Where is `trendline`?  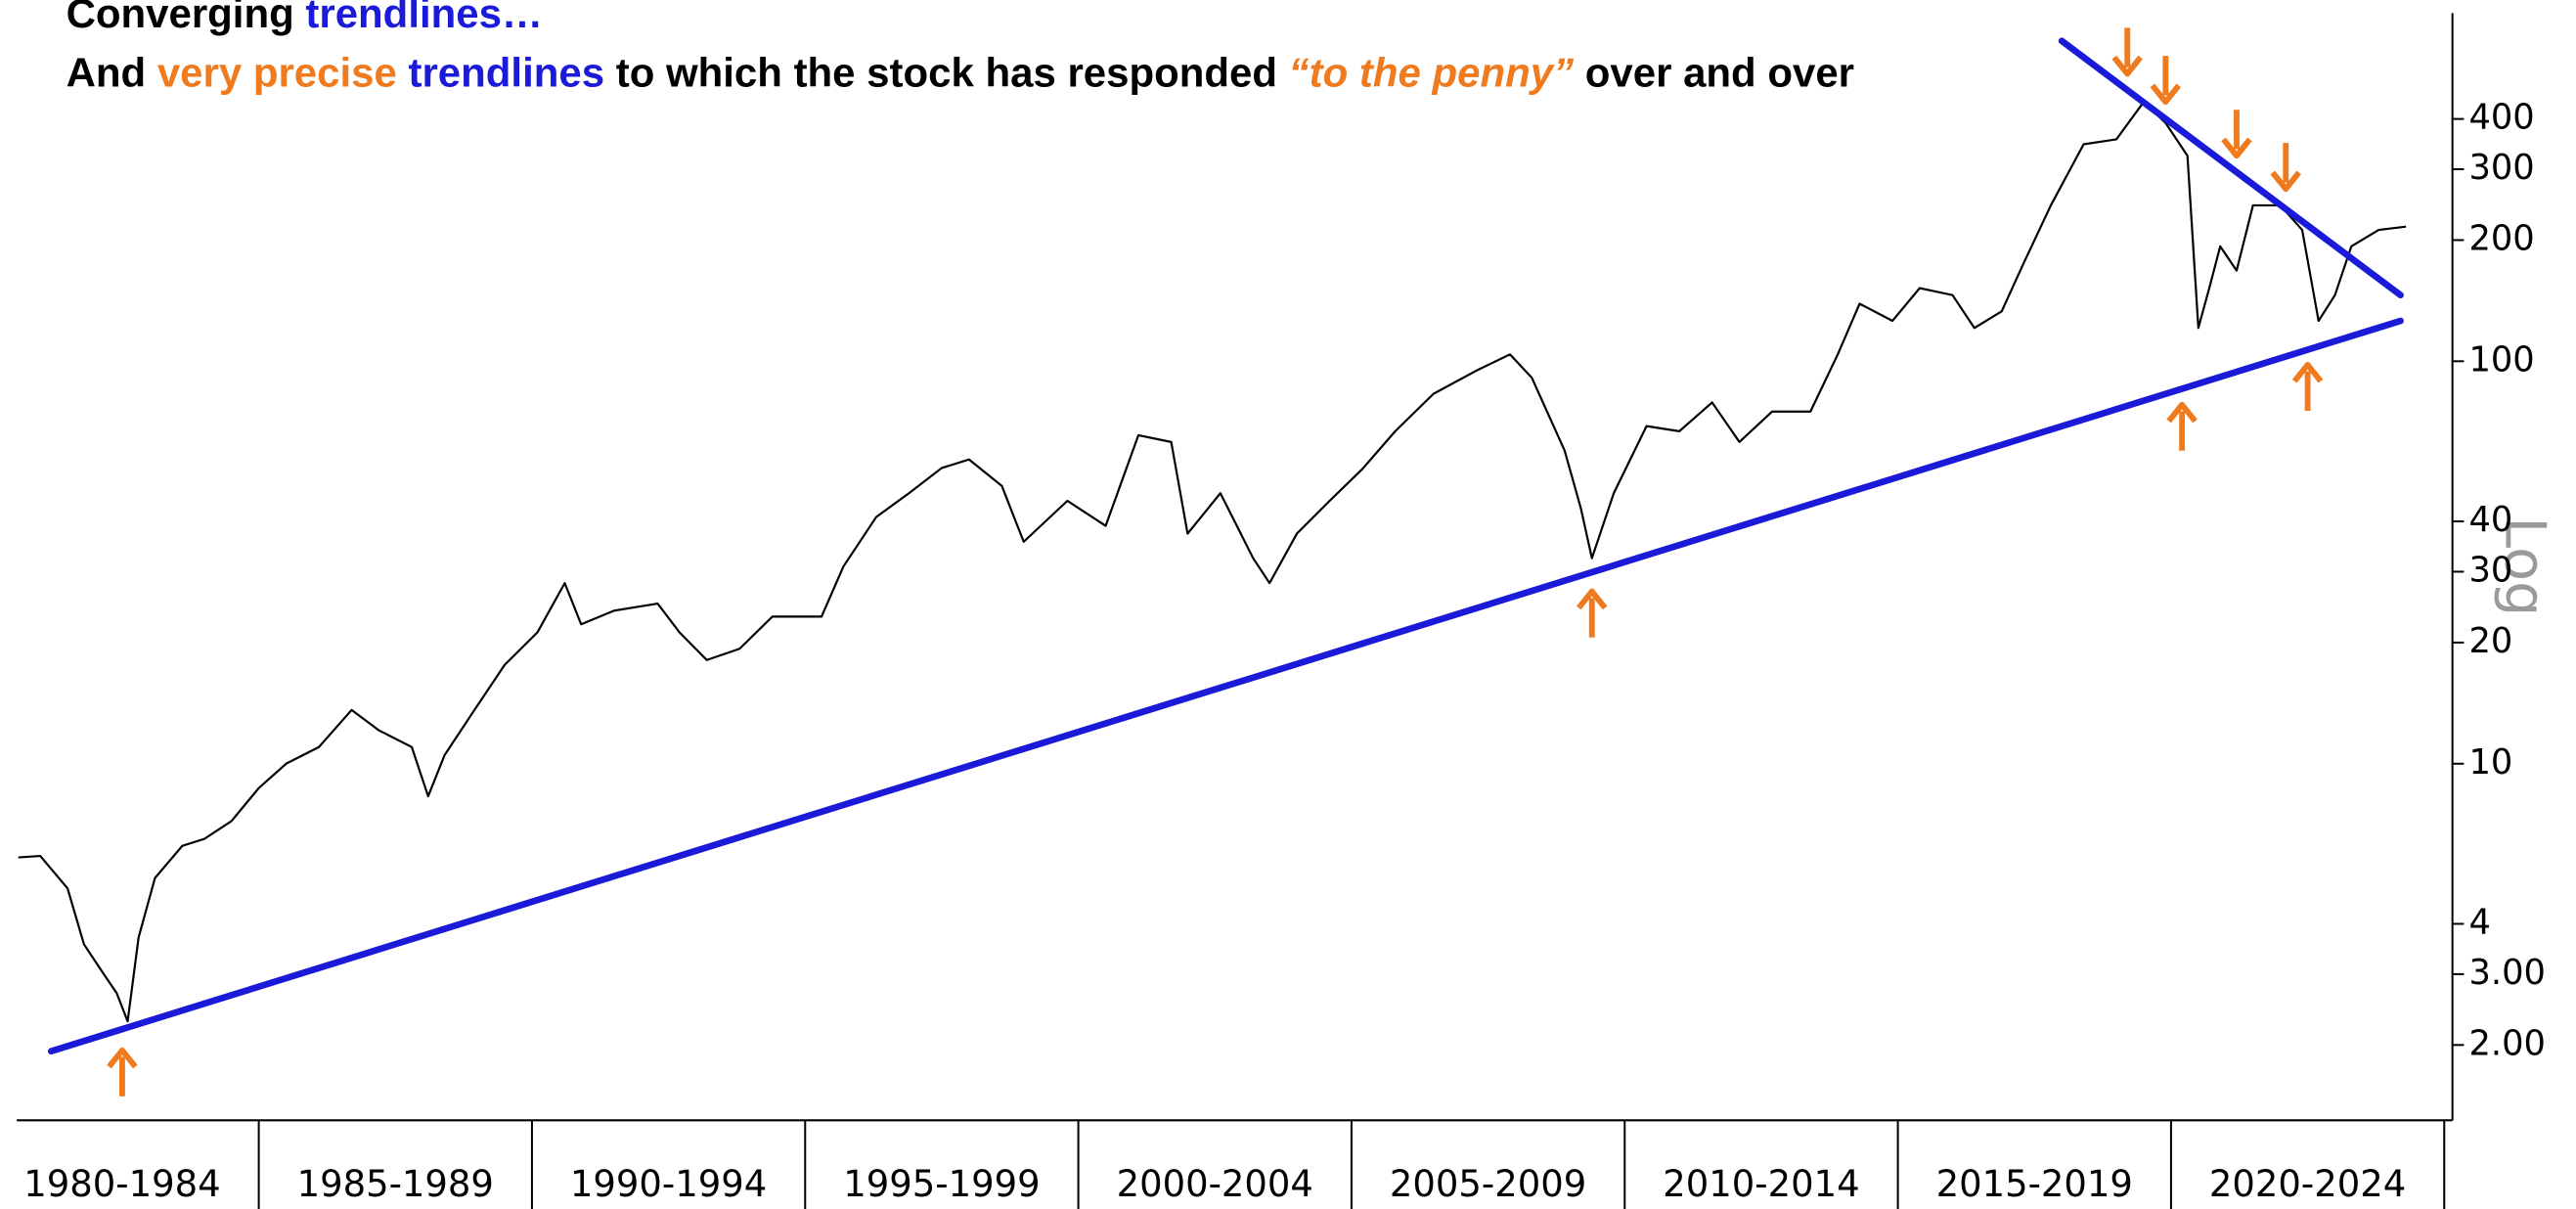 trendline is located at coordinates (2231, 168).